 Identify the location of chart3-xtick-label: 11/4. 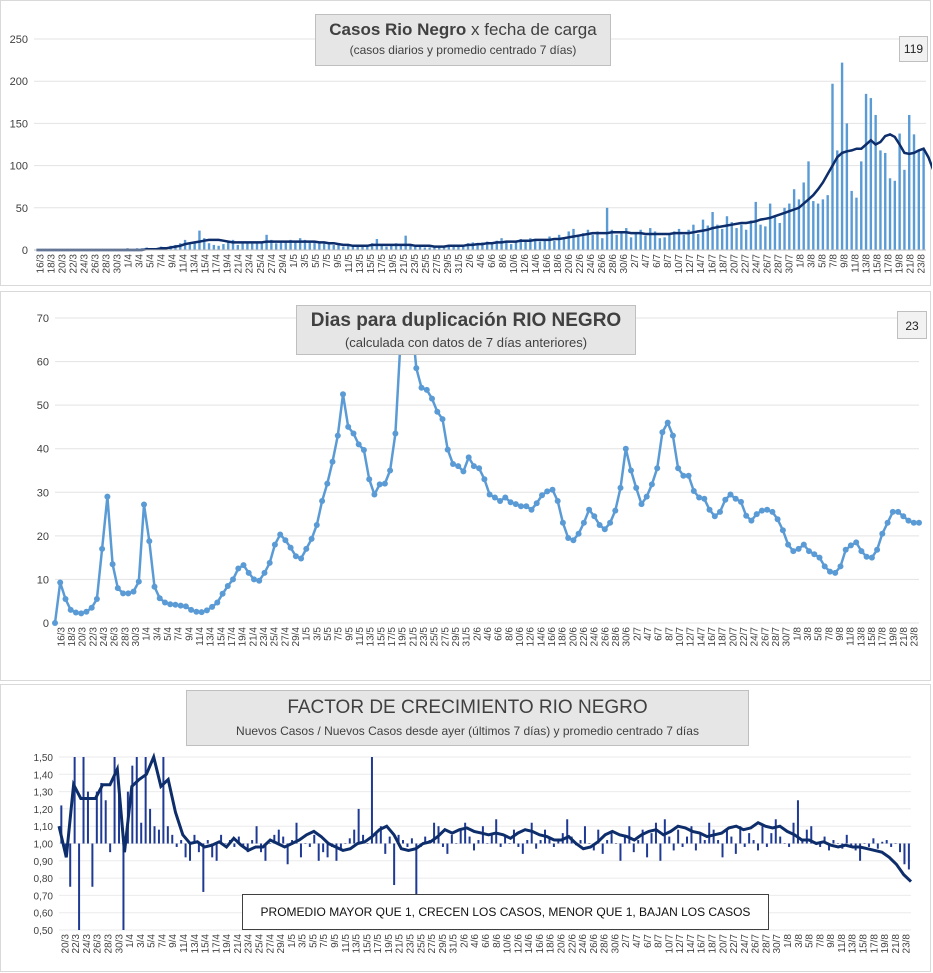
(184, 943).